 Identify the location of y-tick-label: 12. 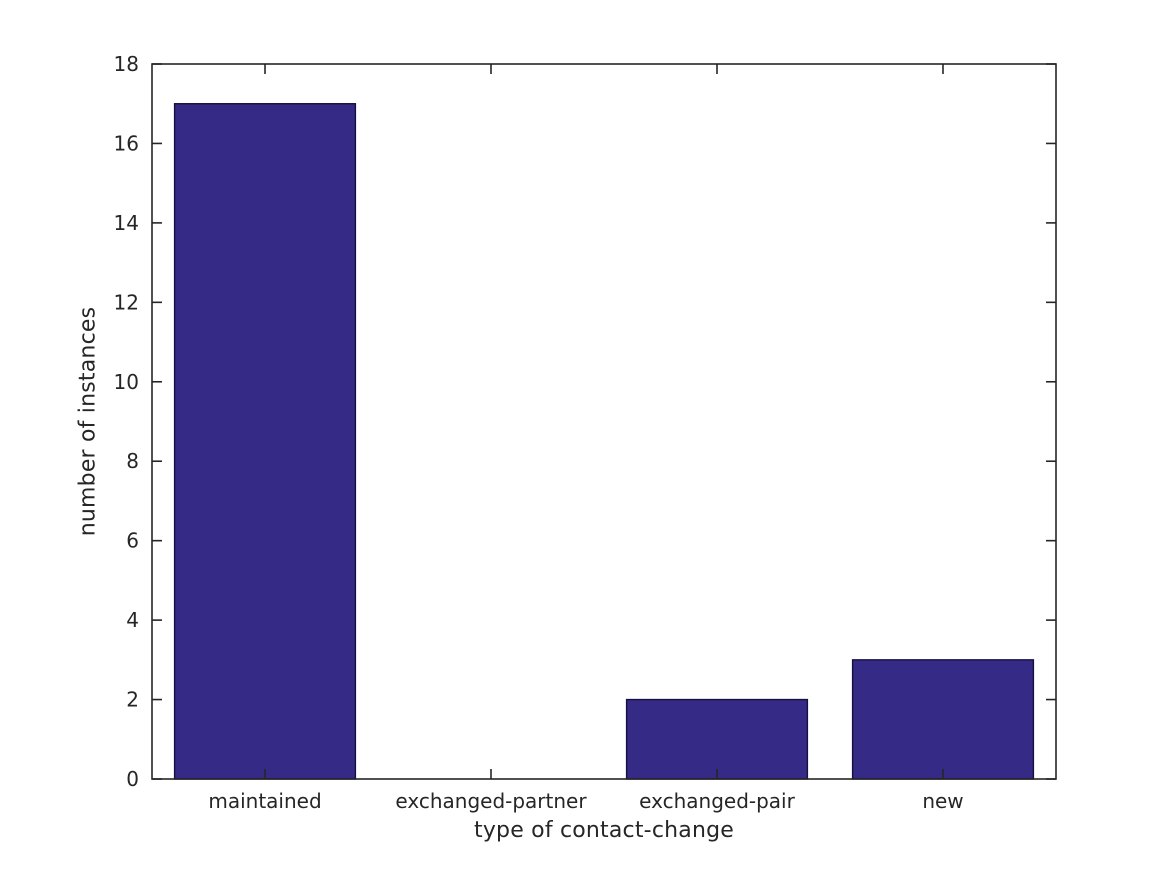
(126, 302).